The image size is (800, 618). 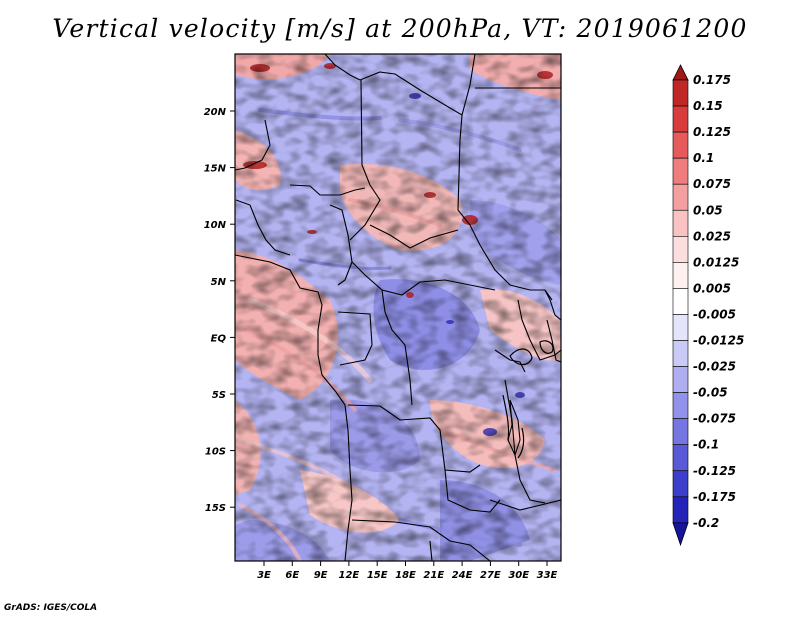 I want to click on lat-tick-label: 5N, so click(x=219, y=282).